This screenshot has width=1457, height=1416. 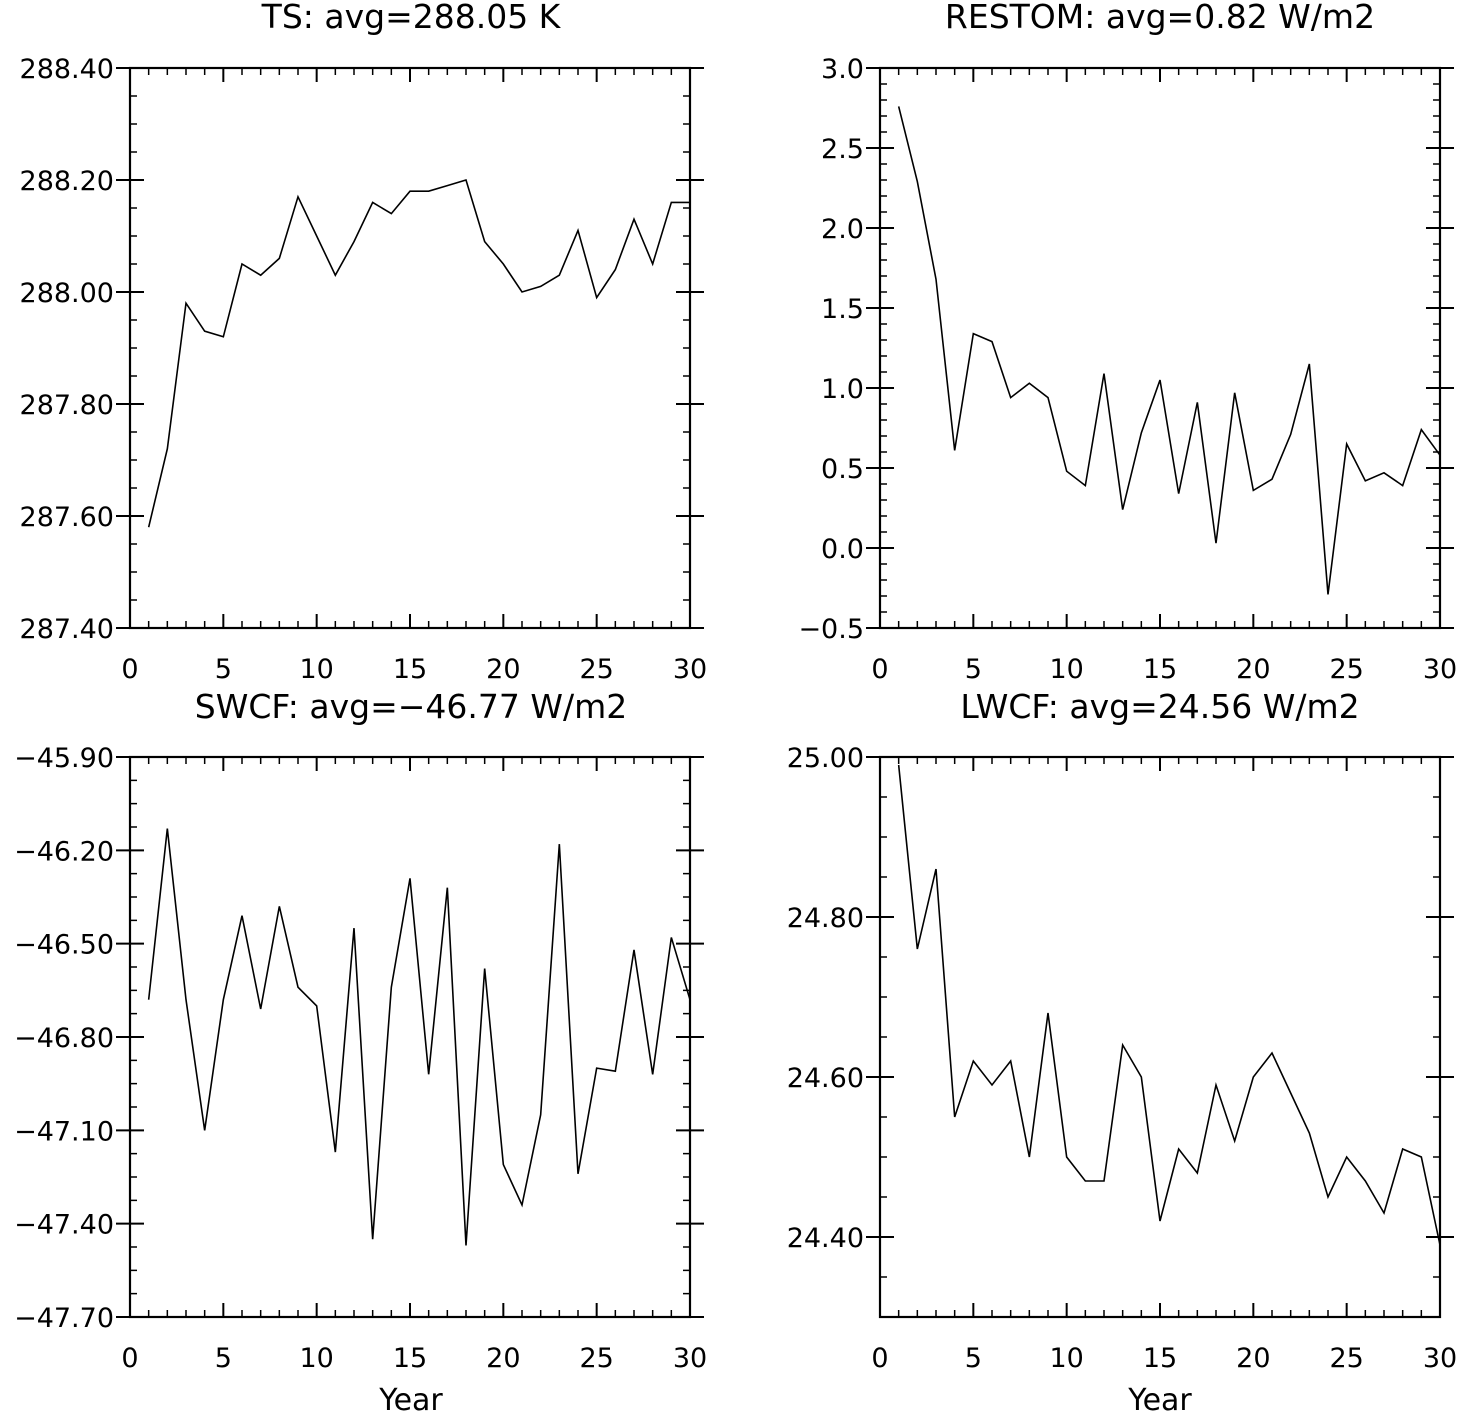 I want to click on restom-y-tick-label: 0.5, so click(x=842, y=469).